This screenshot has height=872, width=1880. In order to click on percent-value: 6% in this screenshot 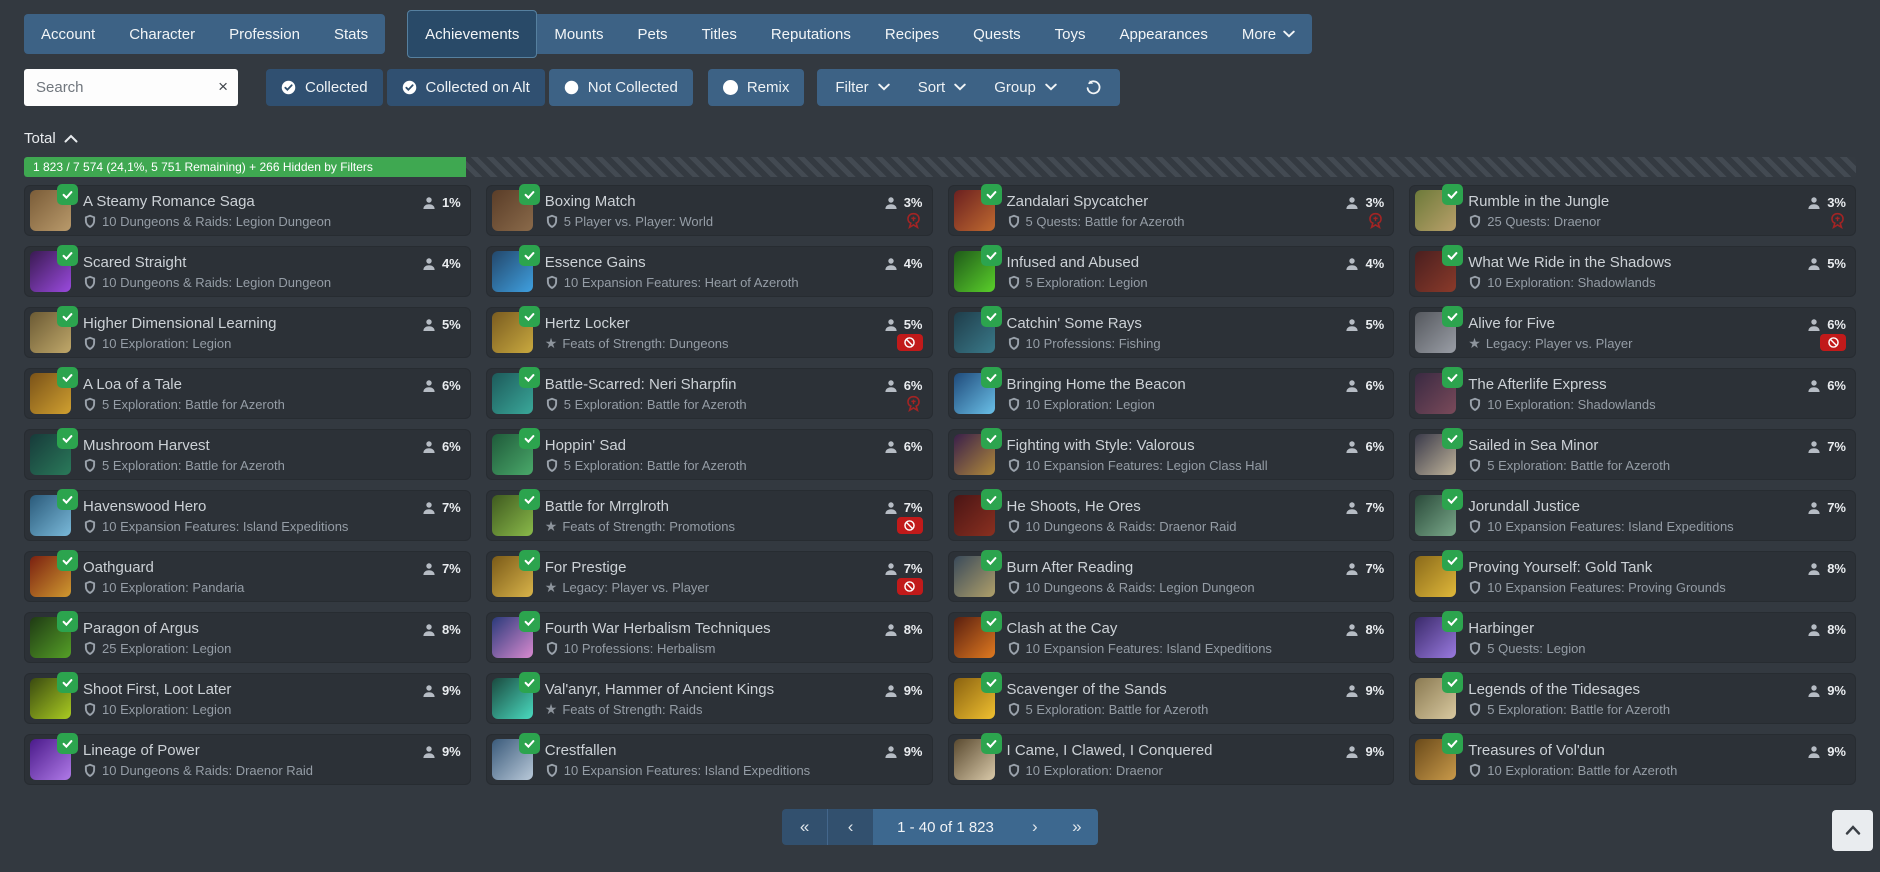, I will do `click(1836, 385)`.